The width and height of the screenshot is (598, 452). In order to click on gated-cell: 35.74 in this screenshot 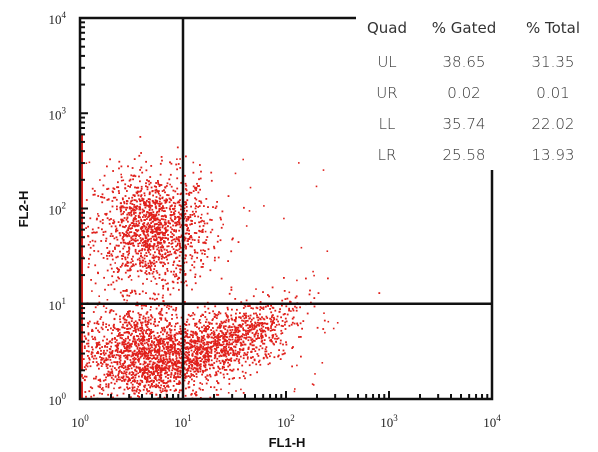, I will do `click(464, 123)`.